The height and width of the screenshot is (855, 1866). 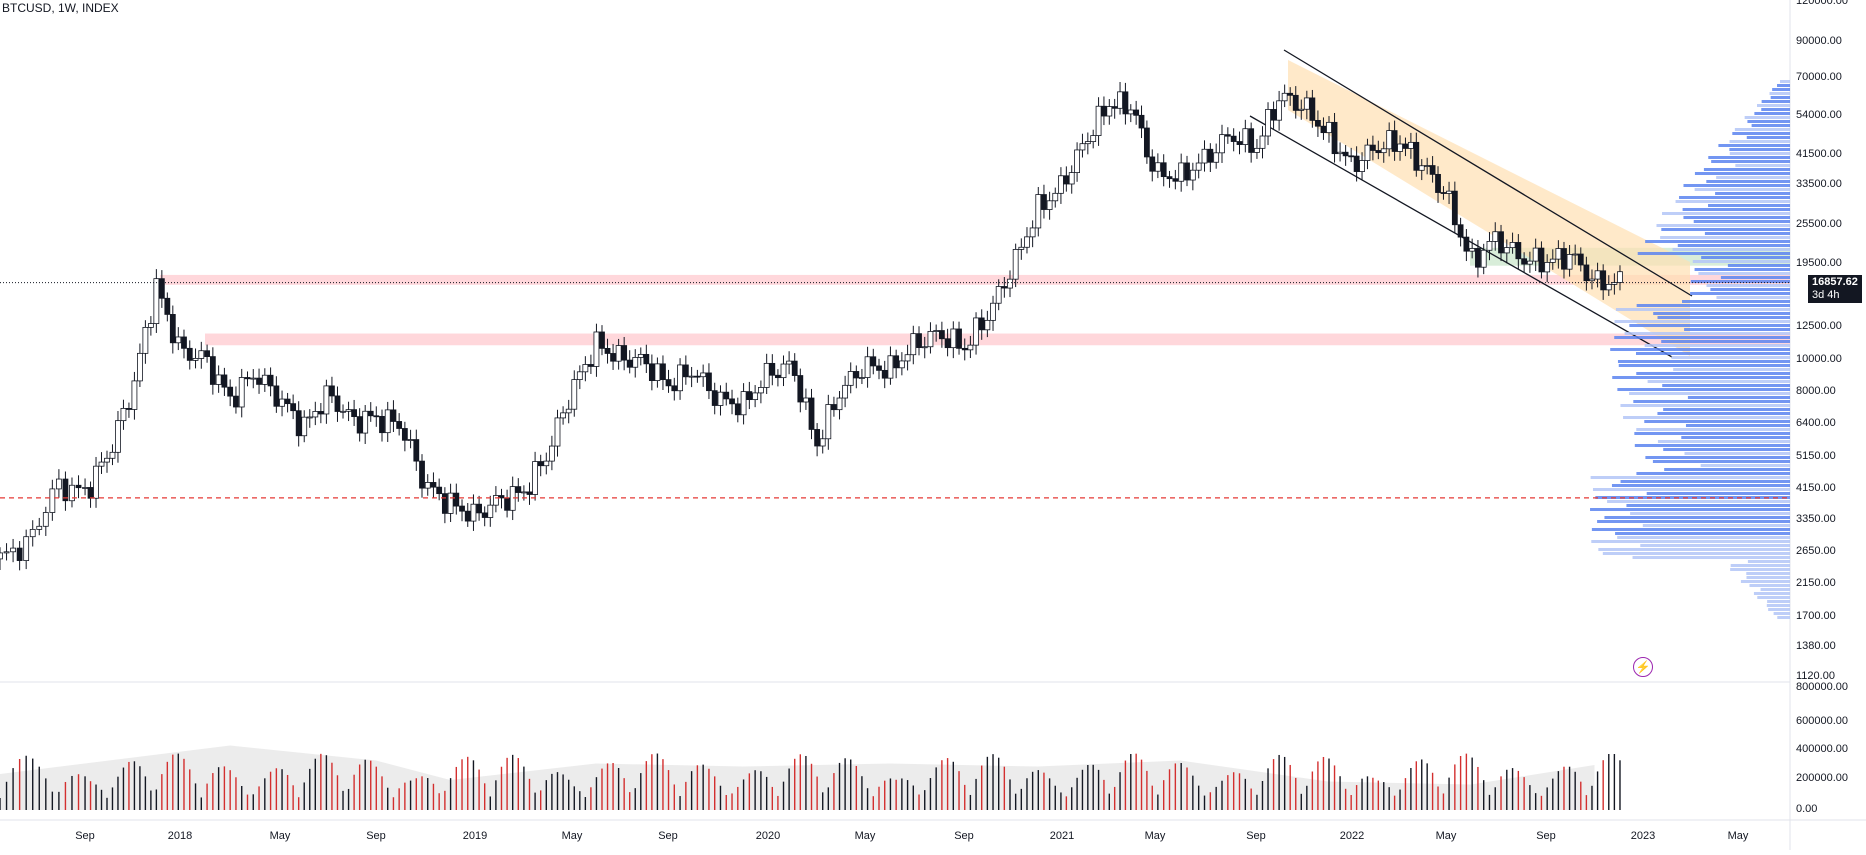 What do you see at coordinates (1643, 836) in the screenshot?
I see `time-tick-label: 2023` at bounding box center [1643, 836].